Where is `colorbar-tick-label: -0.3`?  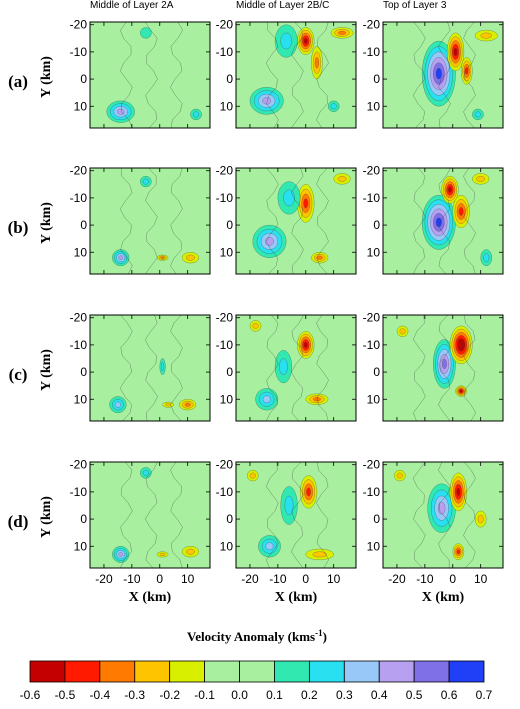 colorbar-tick-label: -0.3 is located at coordinates (134, 695).